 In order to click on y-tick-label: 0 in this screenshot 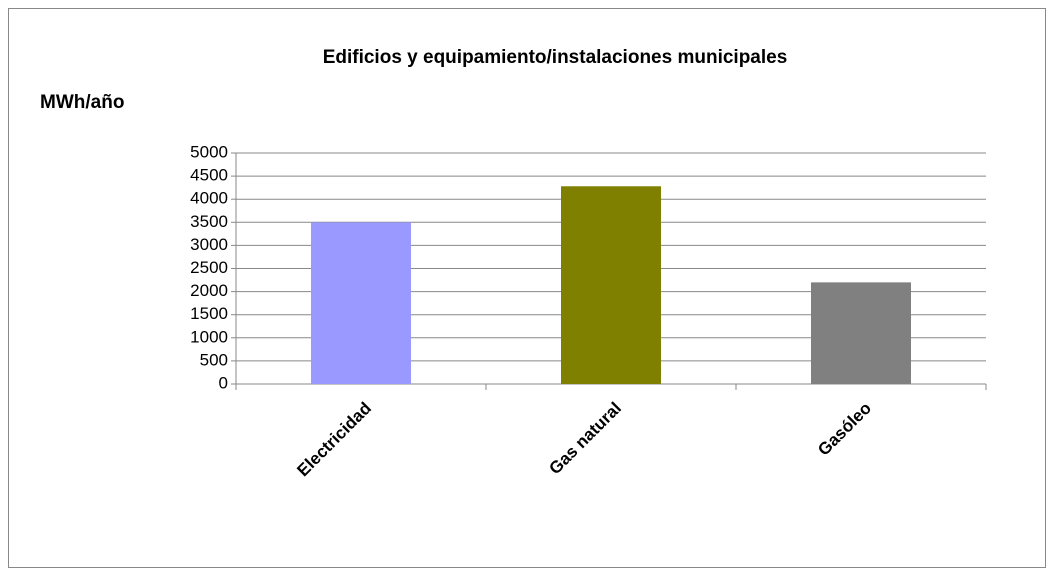, I will do `click(223, 382)`.